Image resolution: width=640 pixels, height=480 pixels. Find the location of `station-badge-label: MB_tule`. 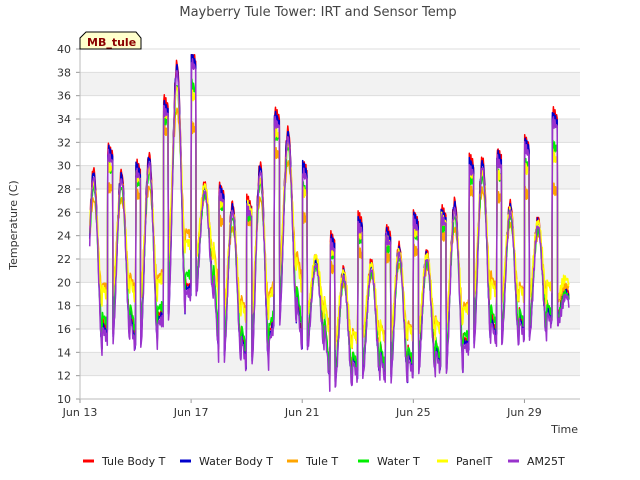

station-badge-label: MB_tule is located at coordinates (111, 42).